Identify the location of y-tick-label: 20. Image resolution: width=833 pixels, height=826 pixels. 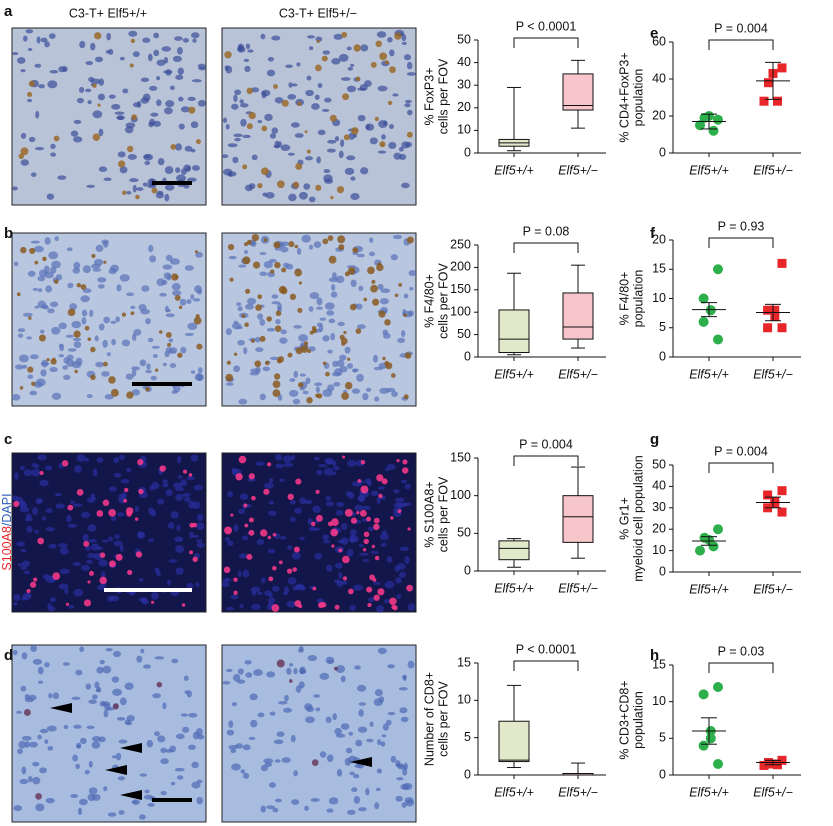
(659, 115).